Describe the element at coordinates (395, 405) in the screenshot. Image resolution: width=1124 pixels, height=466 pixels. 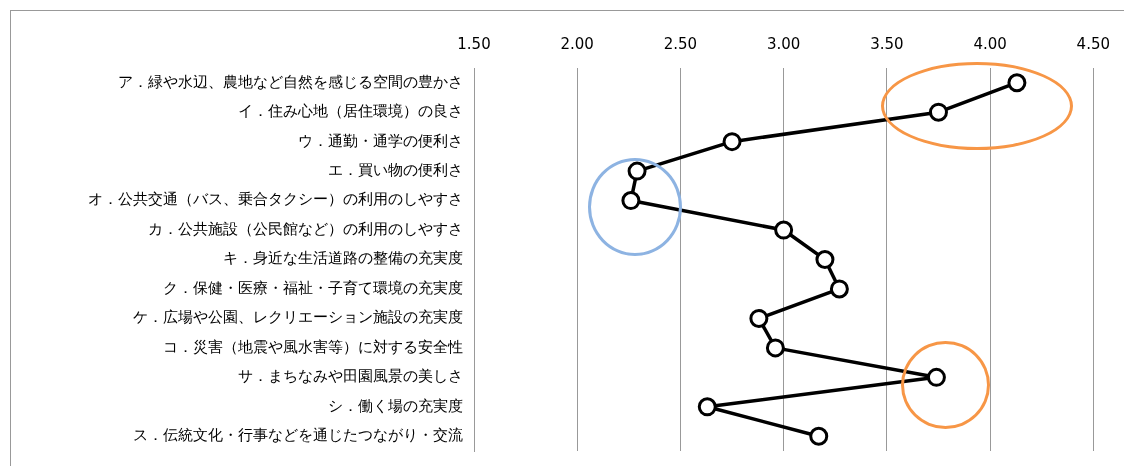
I see `y-tick-label: シ．働く場の充実度` at that location.